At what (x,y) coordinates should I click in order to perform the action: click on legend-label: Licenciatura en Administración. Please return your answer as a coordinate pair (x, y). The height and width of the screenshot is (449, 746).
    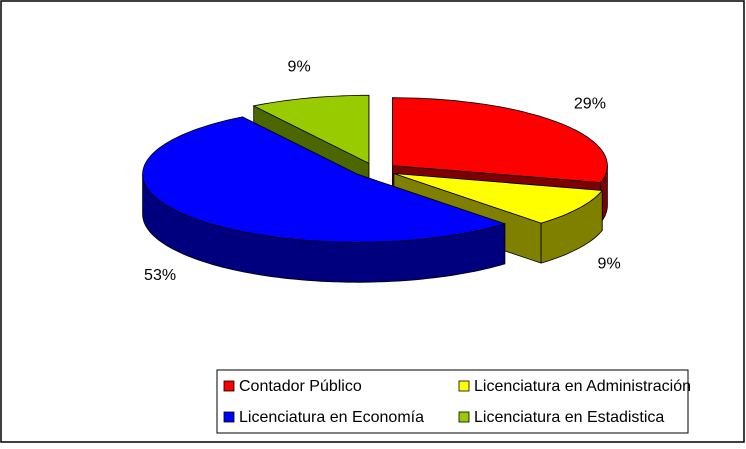
    Looking at the image, I should click on (582, 386).